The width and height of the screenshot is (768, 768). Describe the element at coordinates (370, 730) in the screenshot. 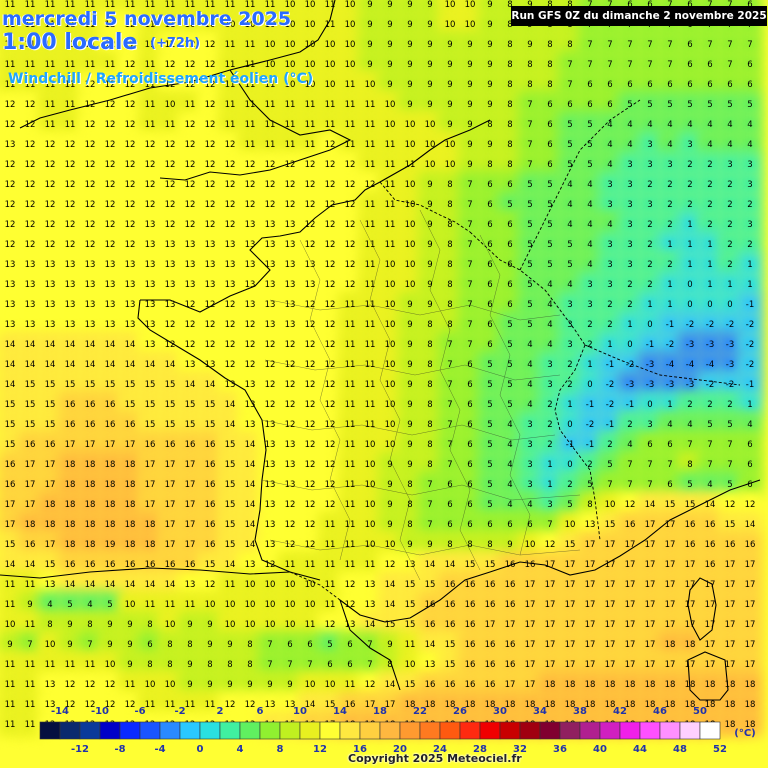

I see `legend-swatch` at that location.